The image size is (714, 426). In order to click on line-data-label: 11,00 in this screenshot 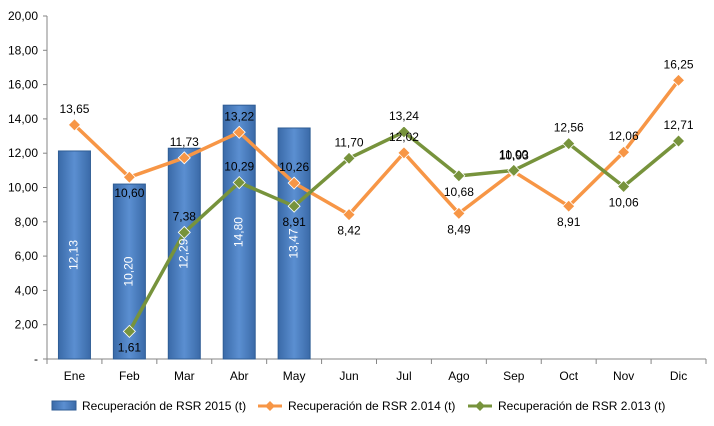, I will do `click(513, 154)`.